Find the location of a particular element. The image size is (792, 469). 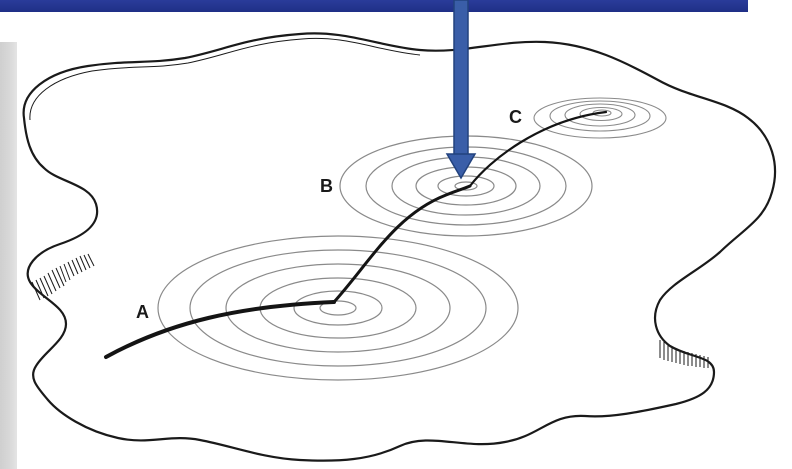

point-label-a: A is located at coordinates (142, 312).